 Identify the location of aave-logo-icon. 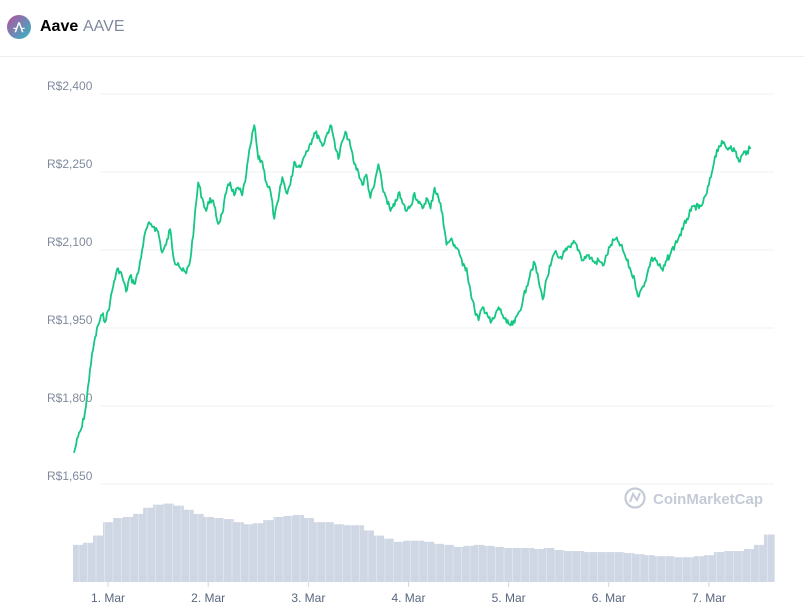
(19, 27).